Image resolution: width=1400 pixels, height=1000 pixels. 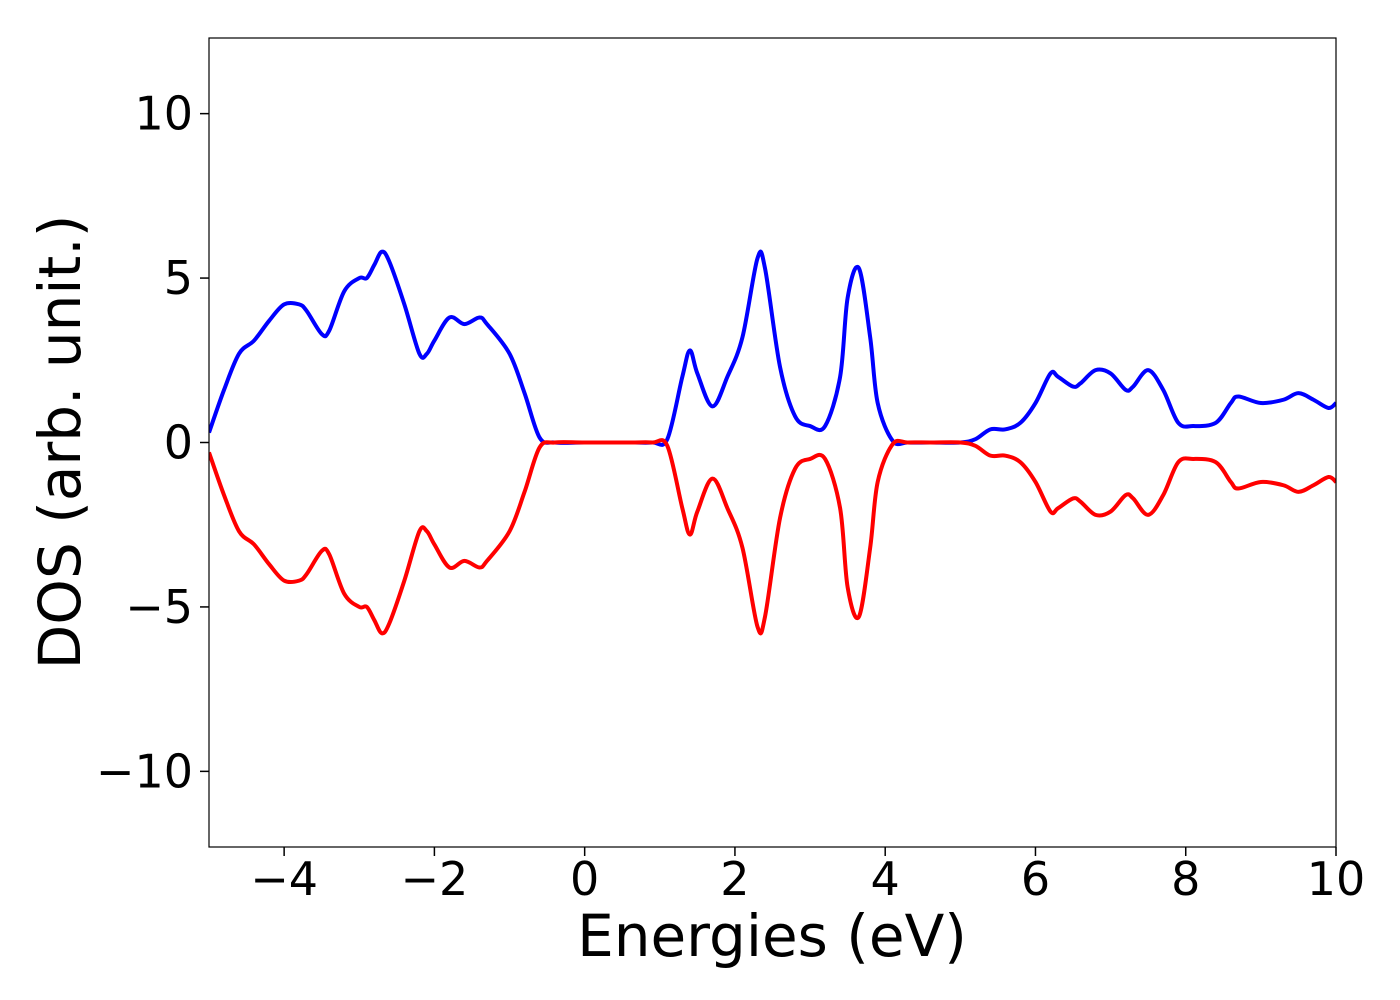 What do you see at coordinates (807, 876) in the screenshot?
I see `x-axis-ticks: −4 −2 0 2 4 6 8 10` at bounding box center [807, 876].